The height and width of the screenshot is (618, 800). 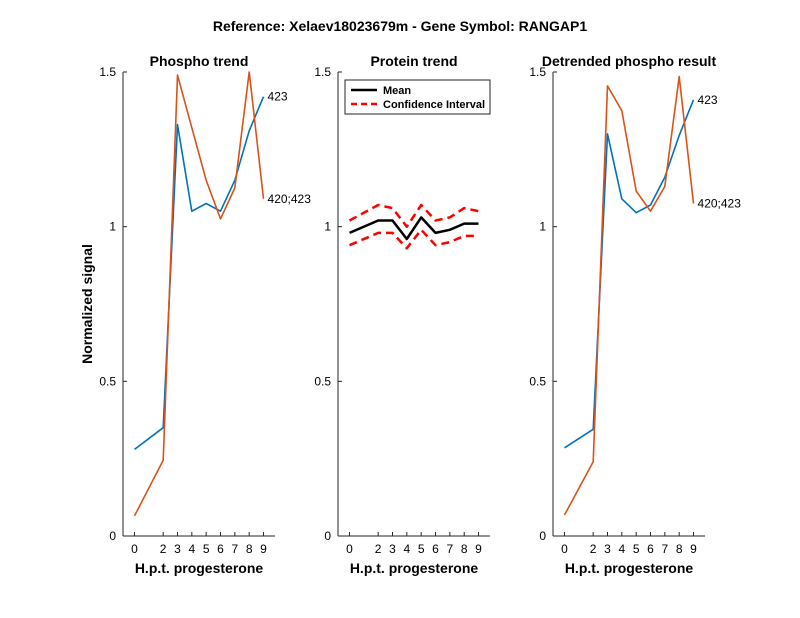 I want to click on legend: Mean Confidence Interval, so click(x=417, y=97).